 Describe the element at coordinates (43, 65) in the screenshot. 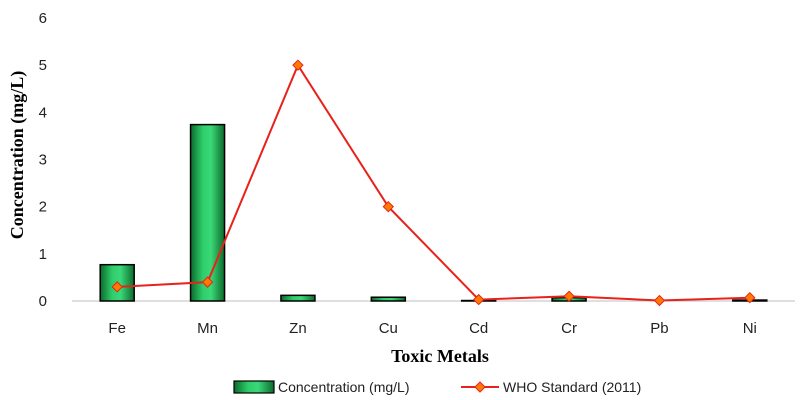

I see `y-tick-label: 5` at that location.